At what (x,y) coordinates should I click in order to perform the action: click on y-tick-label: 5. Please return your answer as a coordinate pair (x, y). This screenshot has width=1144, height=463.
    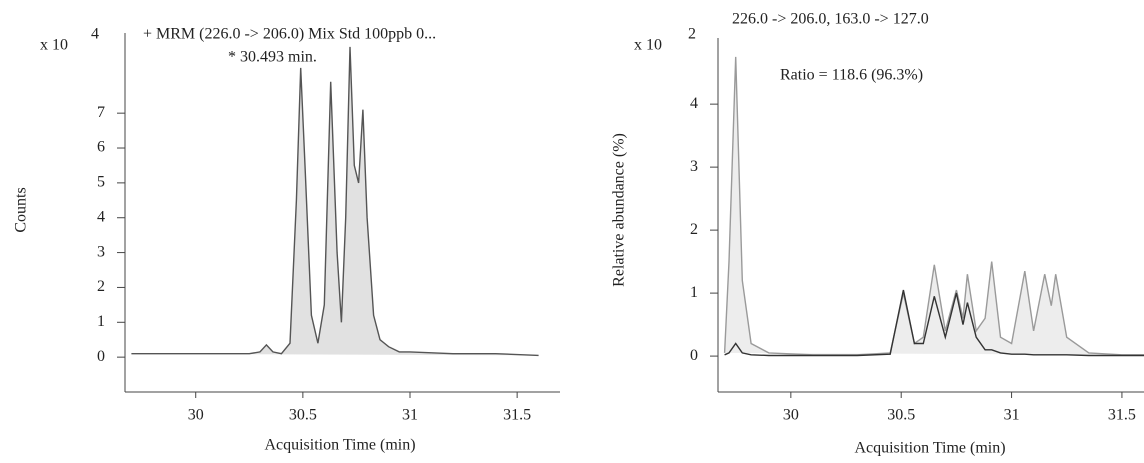
    Looking at the image, I should click on (101, 182).